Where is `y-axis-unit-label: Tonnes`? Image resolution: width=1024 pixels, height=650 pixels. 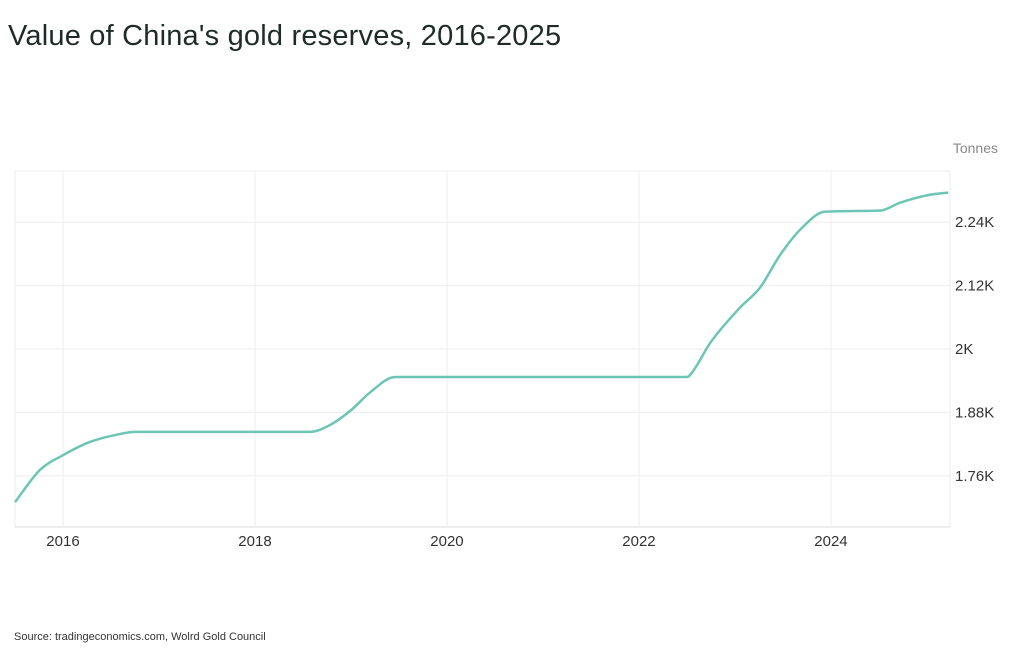
y-axis-unit-label: Tonnes is located at coordinates (975, 148).